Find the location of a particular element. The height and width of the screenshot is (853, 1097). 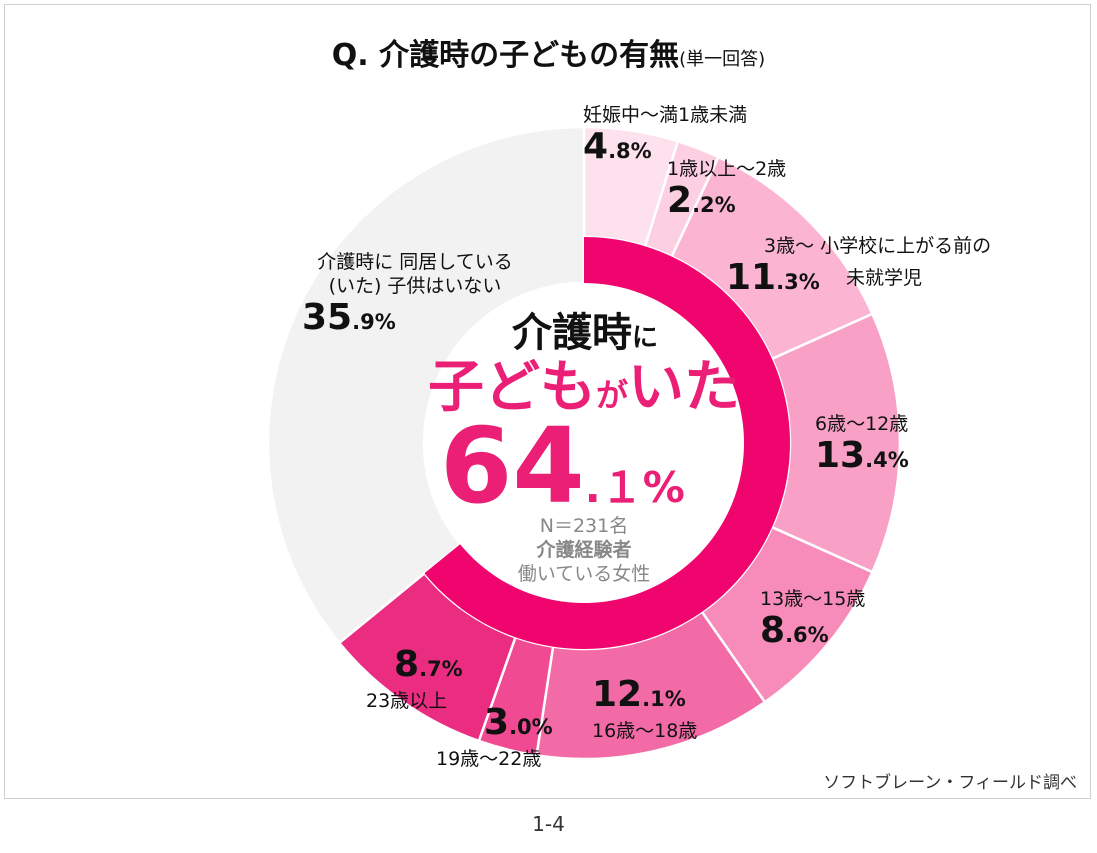

source-note: ソフトブレーン・フィールド調べ is located at coordinates (950, 783).